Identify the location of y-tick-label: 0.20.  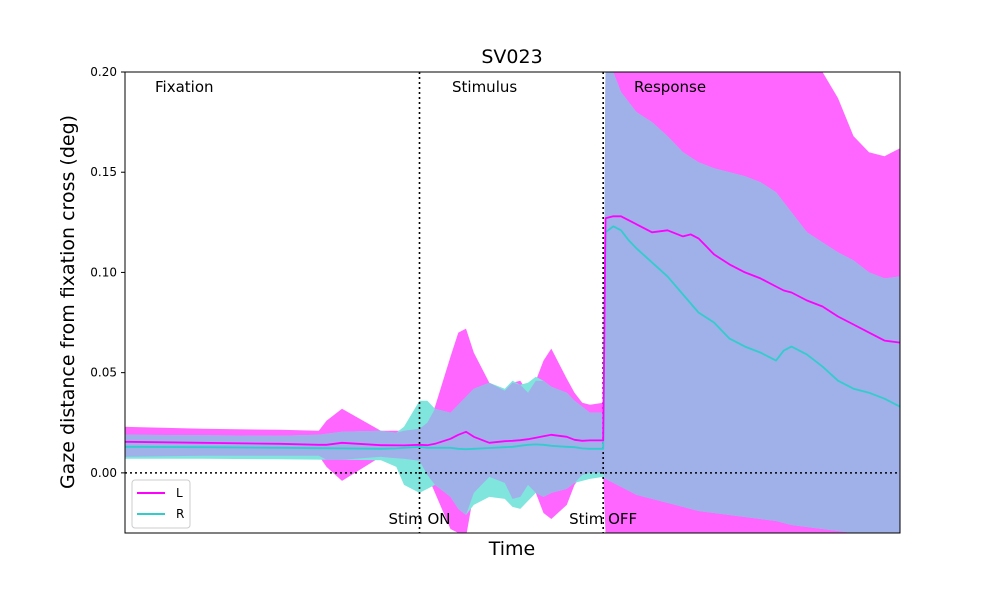
(103, 72).